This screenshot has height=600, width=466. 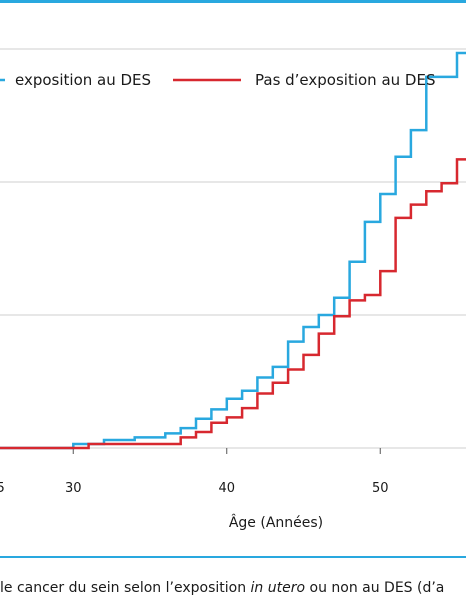 What do you see at coordinates (233, 557) in the screenshot?
I see `bottom-rule` at bounding box center [233, 557].